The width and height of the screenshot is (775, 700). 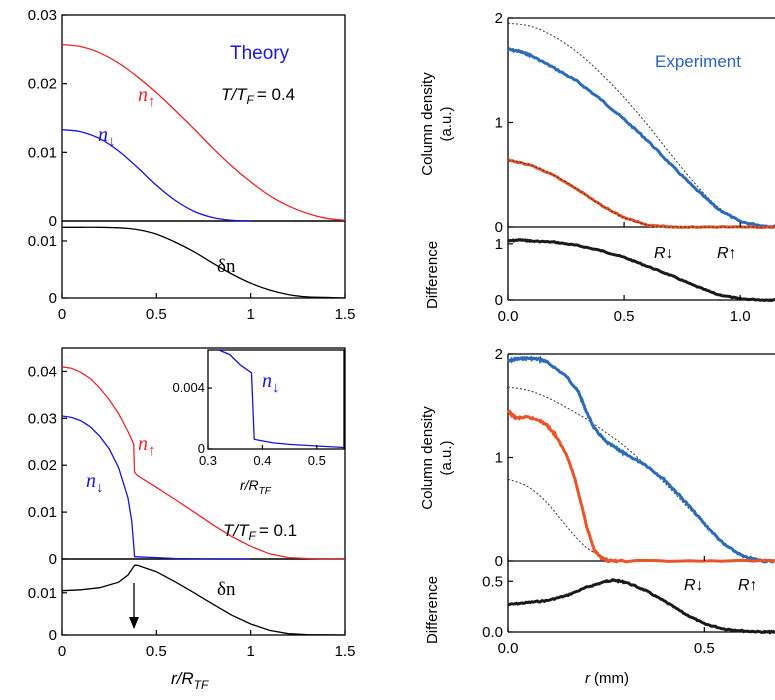 I want to click on theory-bottom-n-up-line, so click(x=203, y=463).